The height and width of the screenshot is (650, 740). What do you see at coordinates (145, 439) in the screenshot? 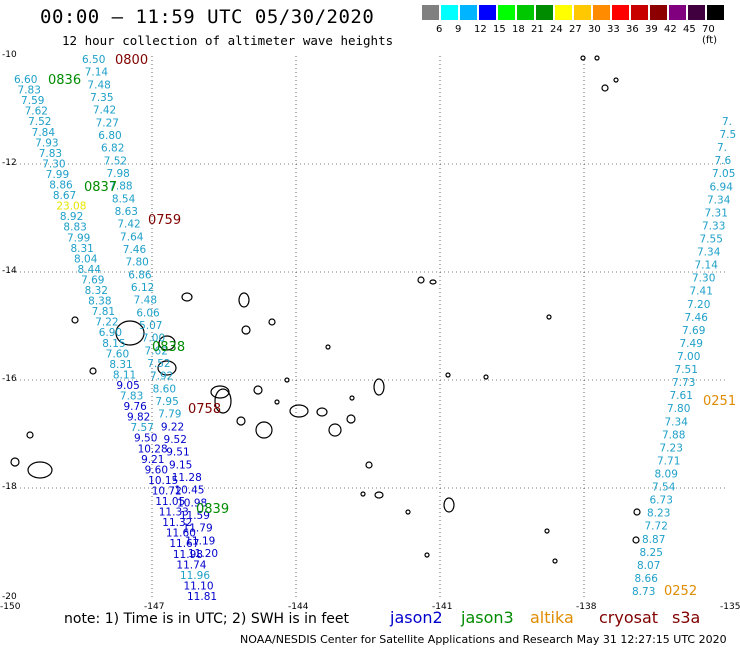
I see `track-left-value: 9.50` at bounding box center [145, 439].